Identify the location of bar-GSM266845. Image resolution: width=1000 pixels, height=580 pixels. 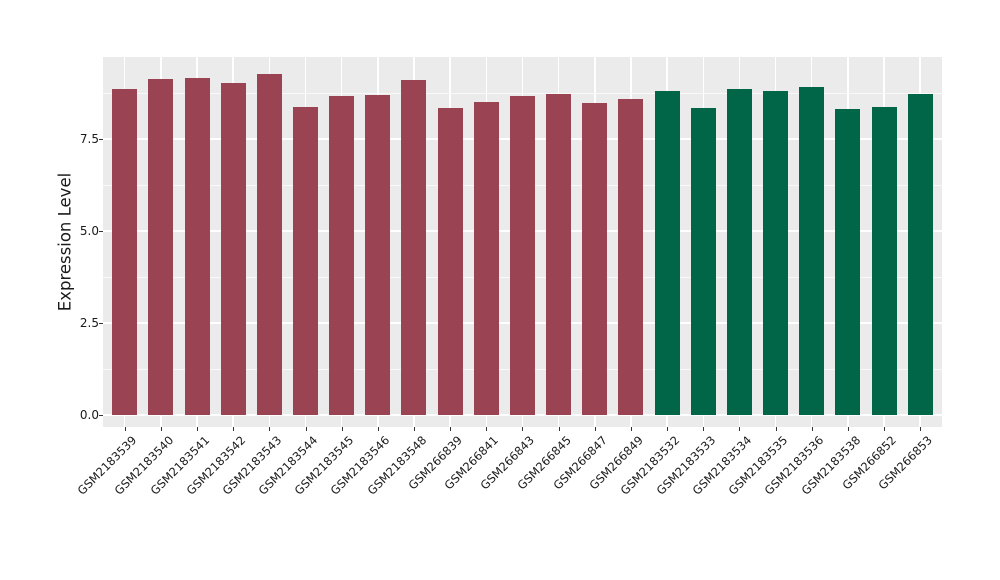
(559, 254).